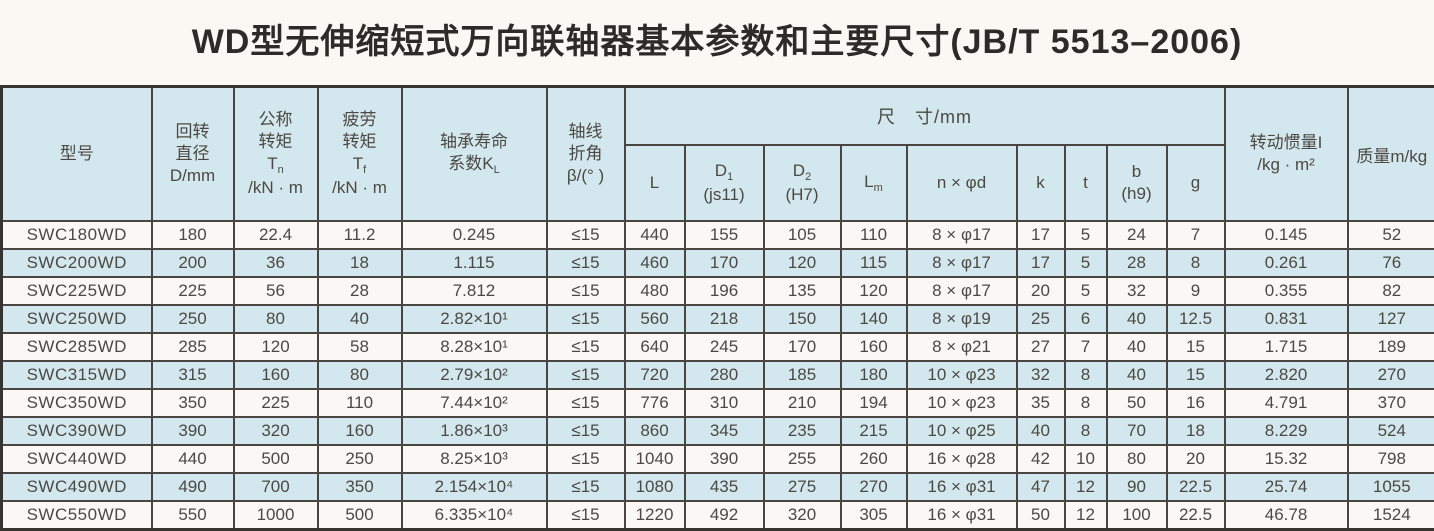 This screenshot has width=1434, height=531. I want to click on model-cell: SWC200WD, so click(77, 263).